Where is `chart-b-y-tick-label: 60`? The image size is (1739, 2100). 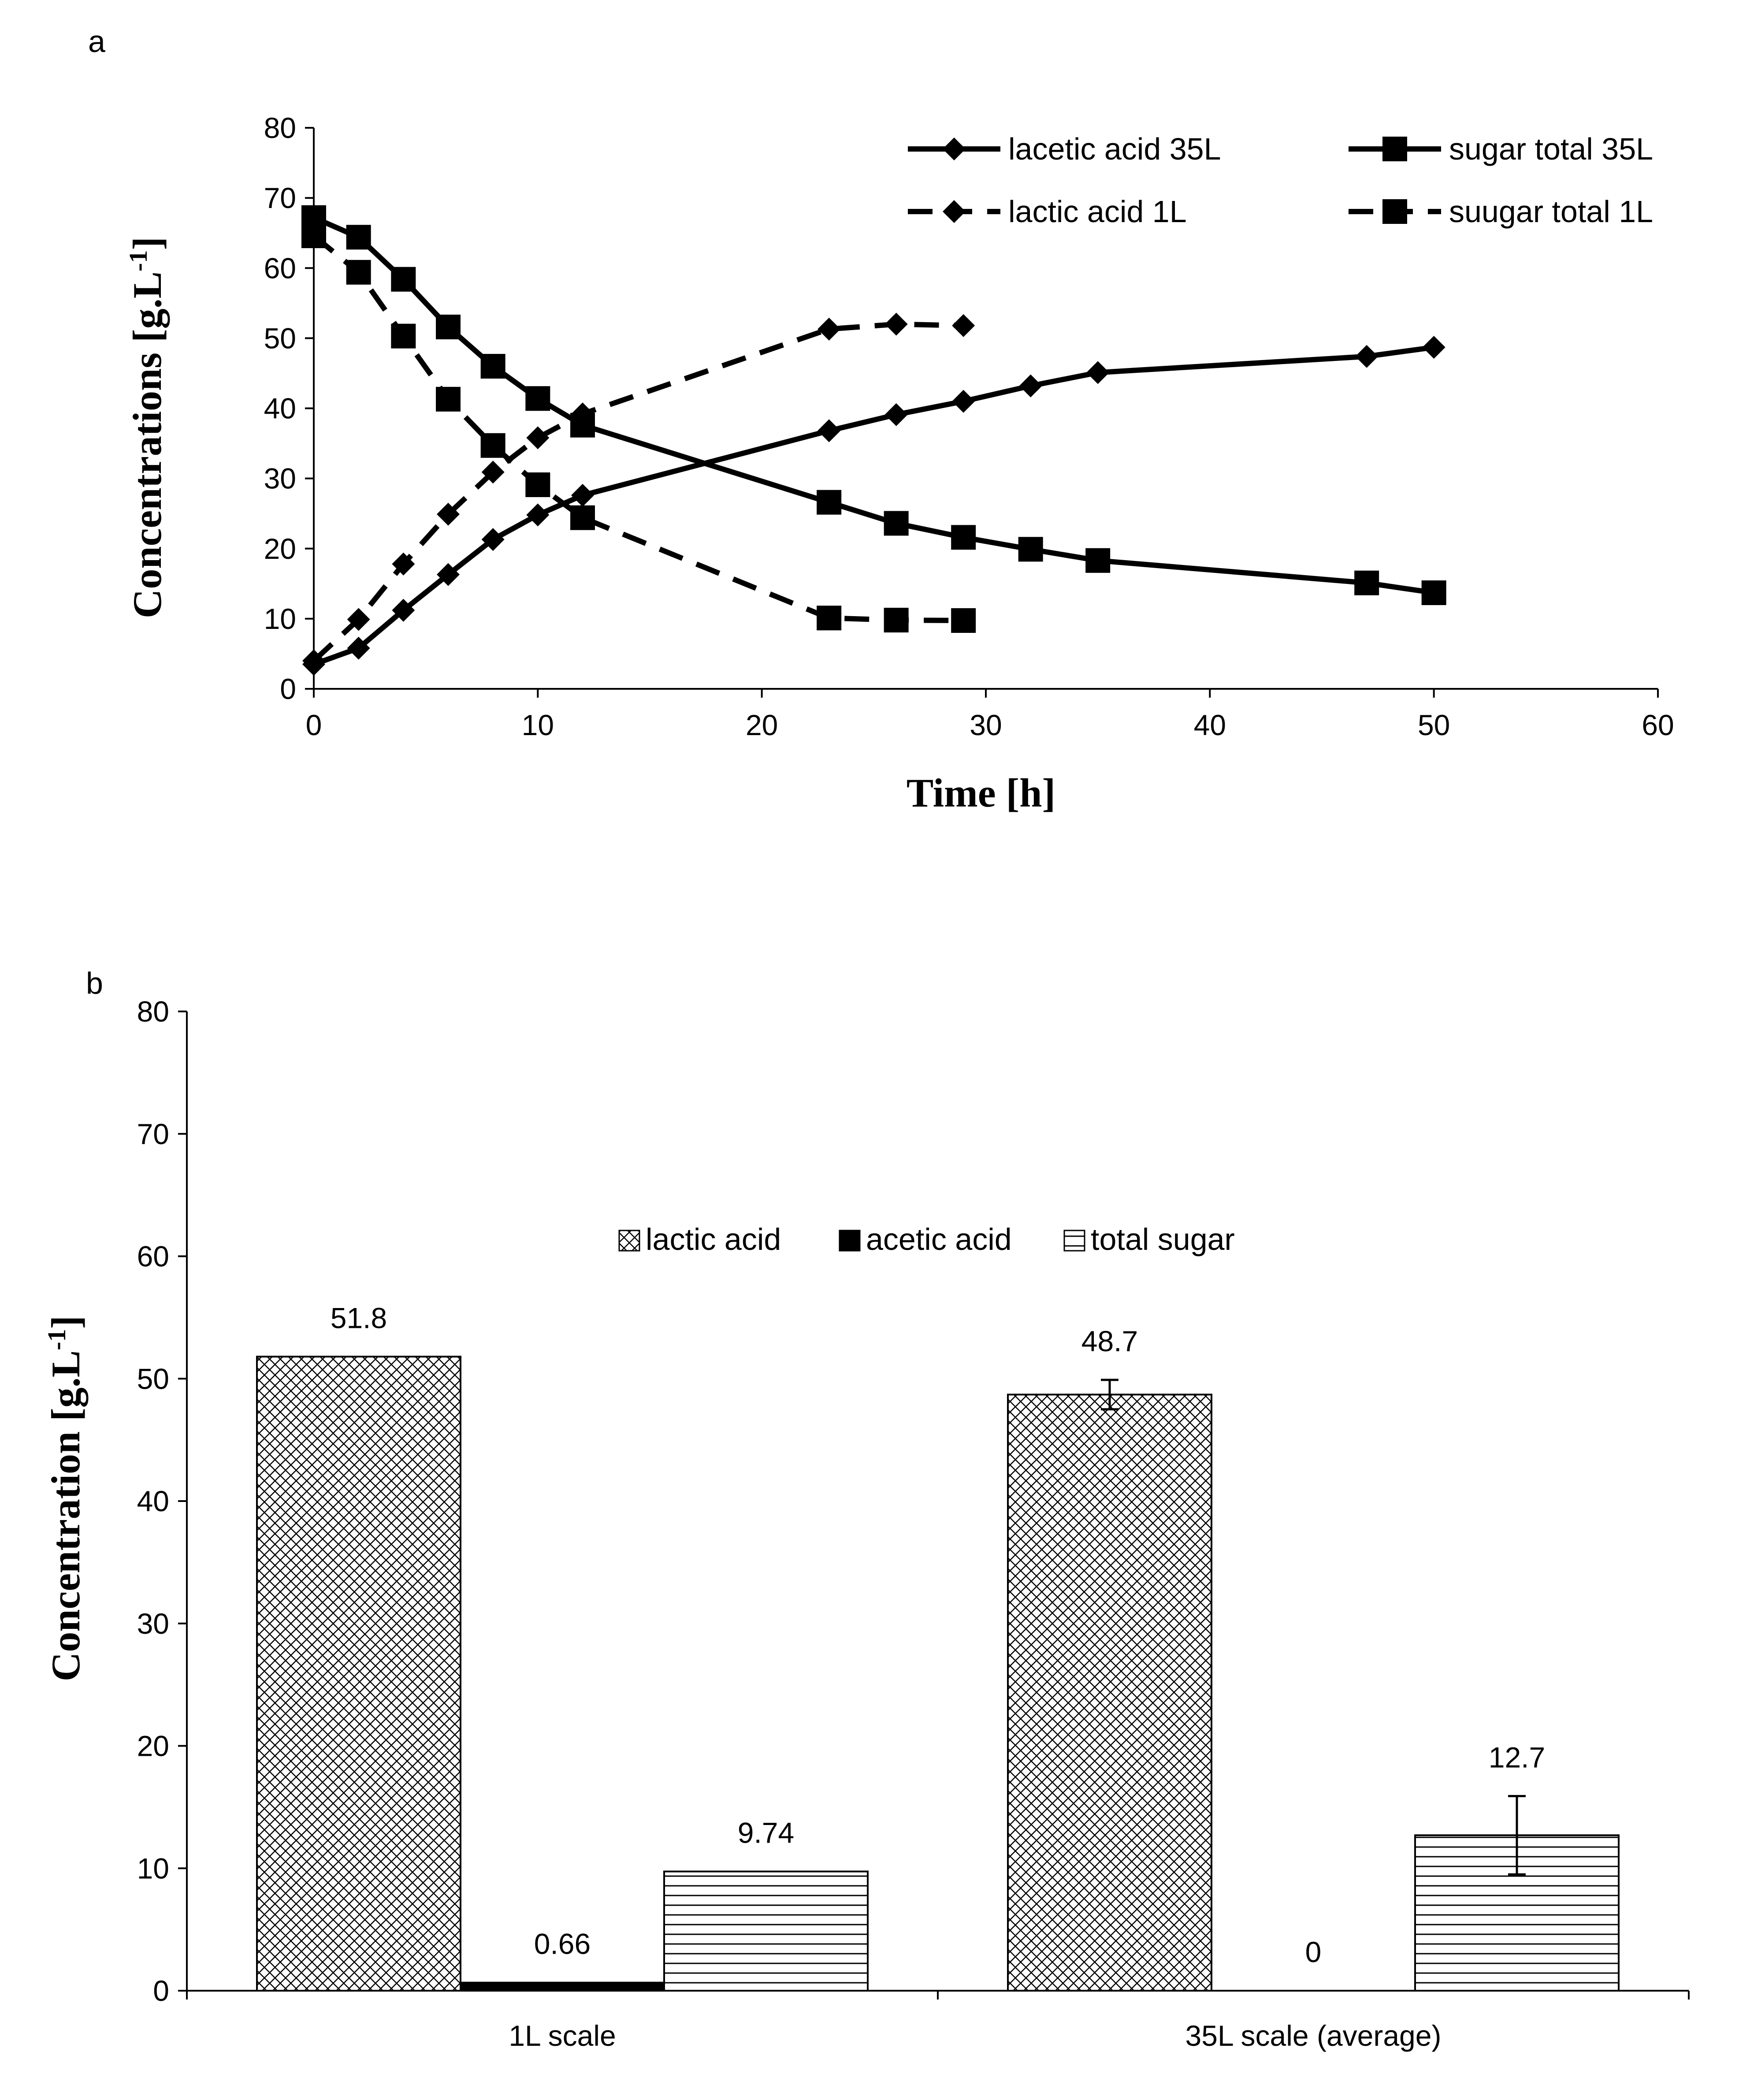
chart-b-y-tick-label: 60 is located at coordinates (153, 1256).